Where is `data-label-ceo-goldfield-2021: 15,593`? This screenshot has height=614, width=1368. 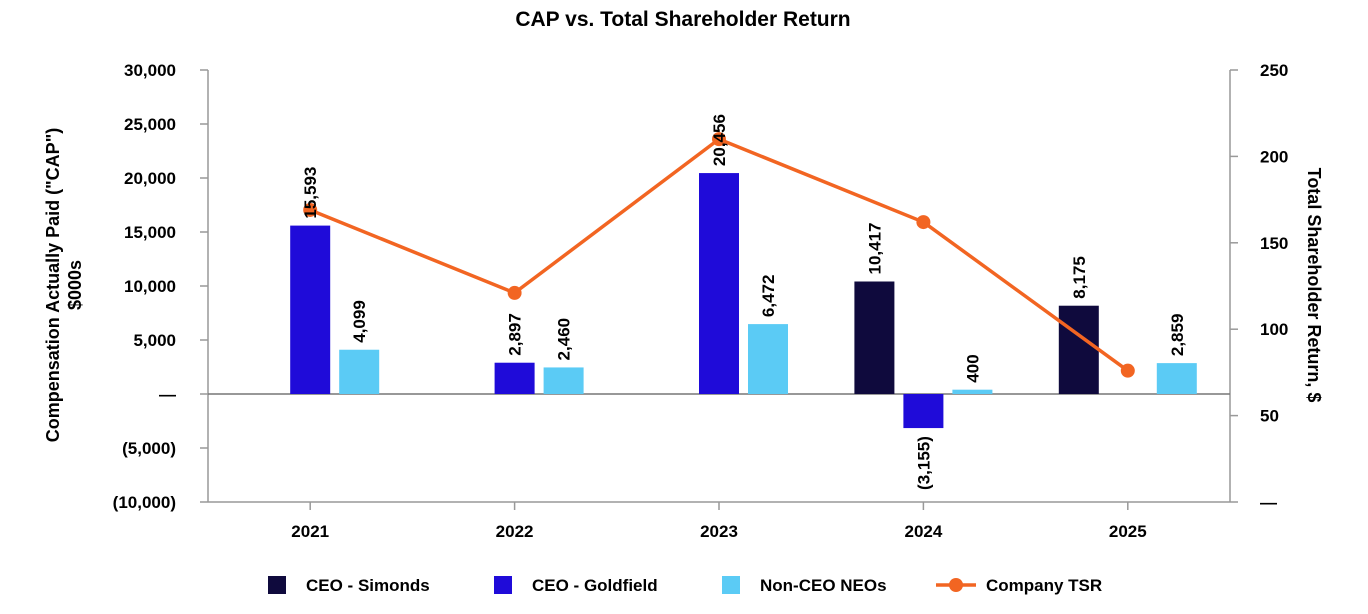 data-label-ceo-goldfield-2021: 15,593 is located at coordinates (310, 193).